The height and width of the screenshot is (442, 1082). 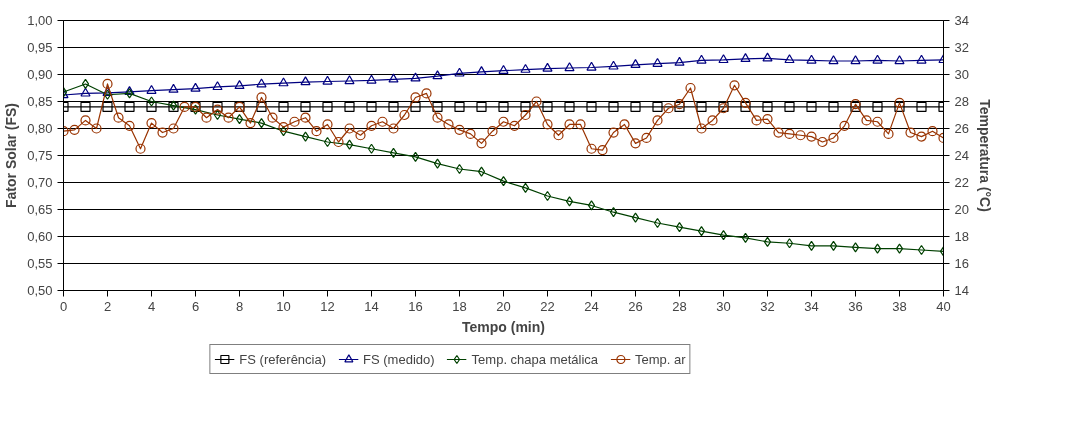 What do you see at coordinates (961, 290) in the screenshot?
I see `y2-tick-label: 14` at bounding box center [961, 290].